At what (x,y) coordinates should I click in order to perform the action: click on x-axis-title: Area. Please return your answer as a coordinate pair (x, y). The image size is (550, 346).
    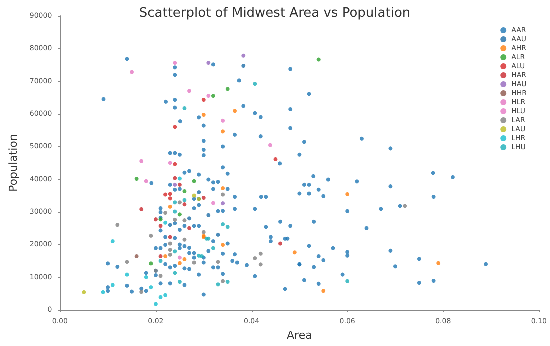
    Looking at the image, I should click on (299, 335).